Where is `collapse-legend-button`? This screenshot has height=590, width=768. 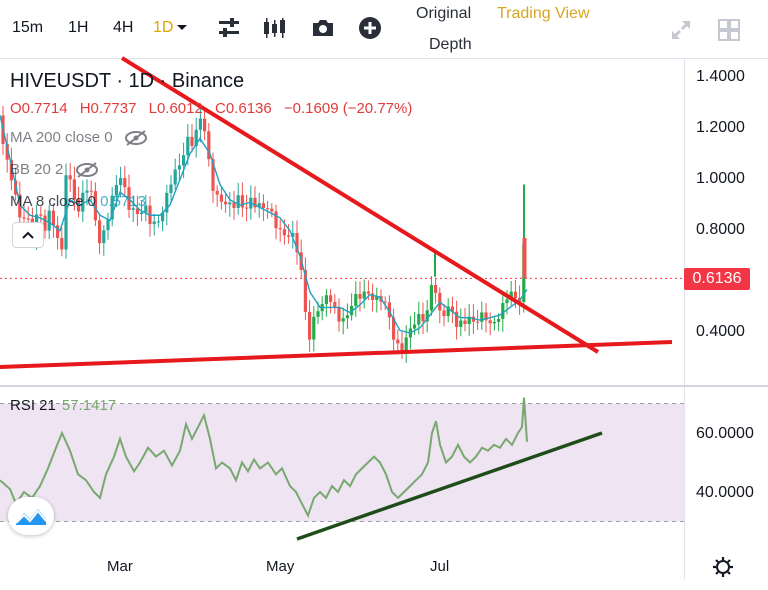
collapse-legend-button is located at coordinates (28, 235).